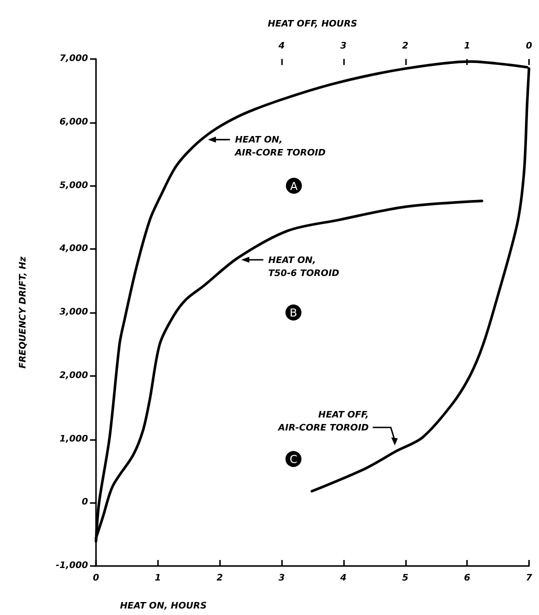 This screenshot has height=615, width=539. What do you see at coordinates (343, 47) in the screenshot?
I see `x2-tick-label: 3` at bounding box center [343, 47].